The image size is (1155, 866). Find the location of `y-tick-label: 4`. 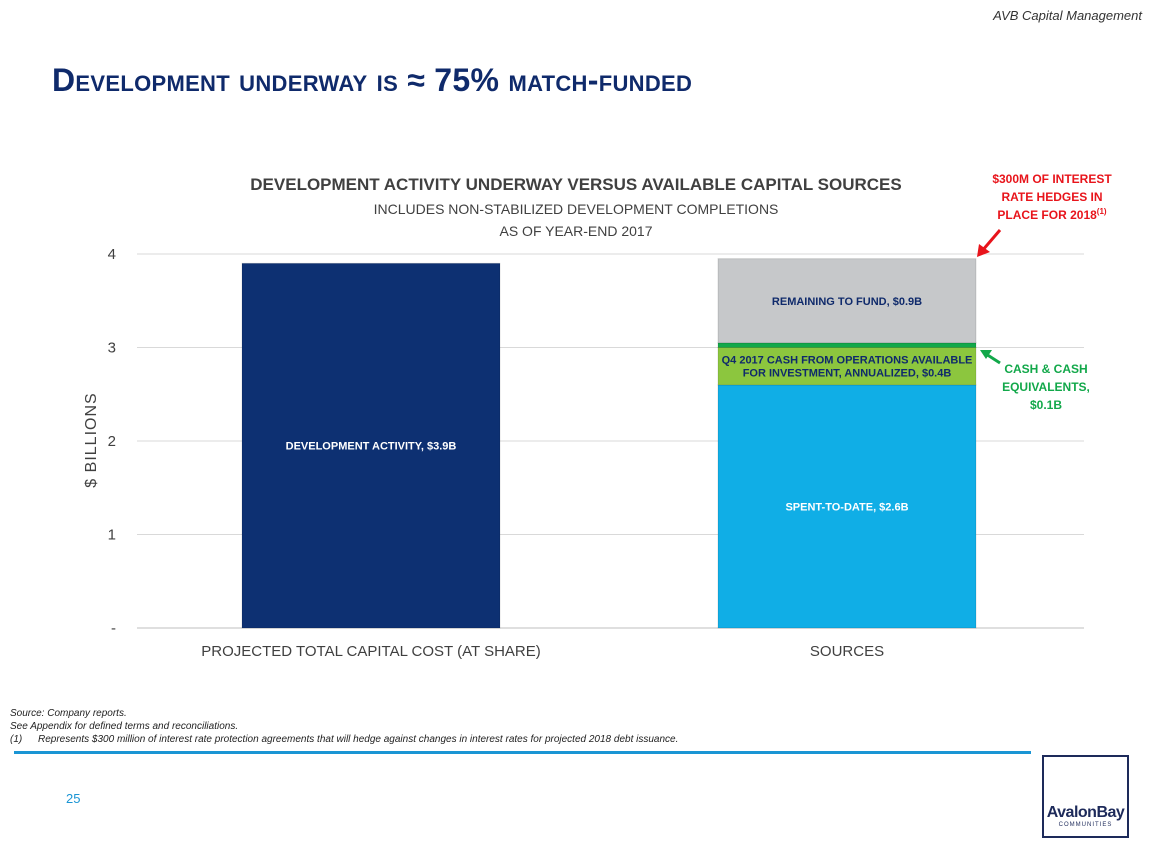

y-tick-label: 4 is located at coordinates (112, 254).